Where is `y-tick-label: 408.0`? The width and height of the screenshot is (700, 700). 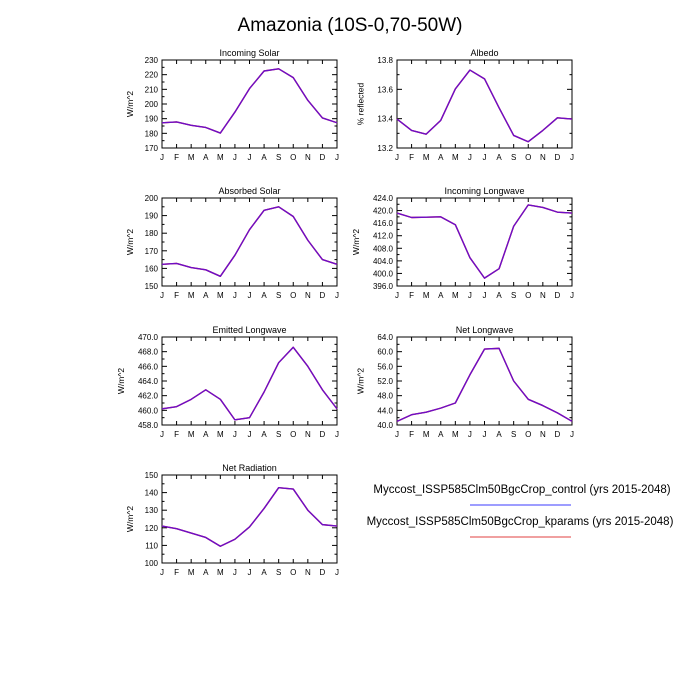 y-tick-label: 408.0 is located at coordinates (383, 248).